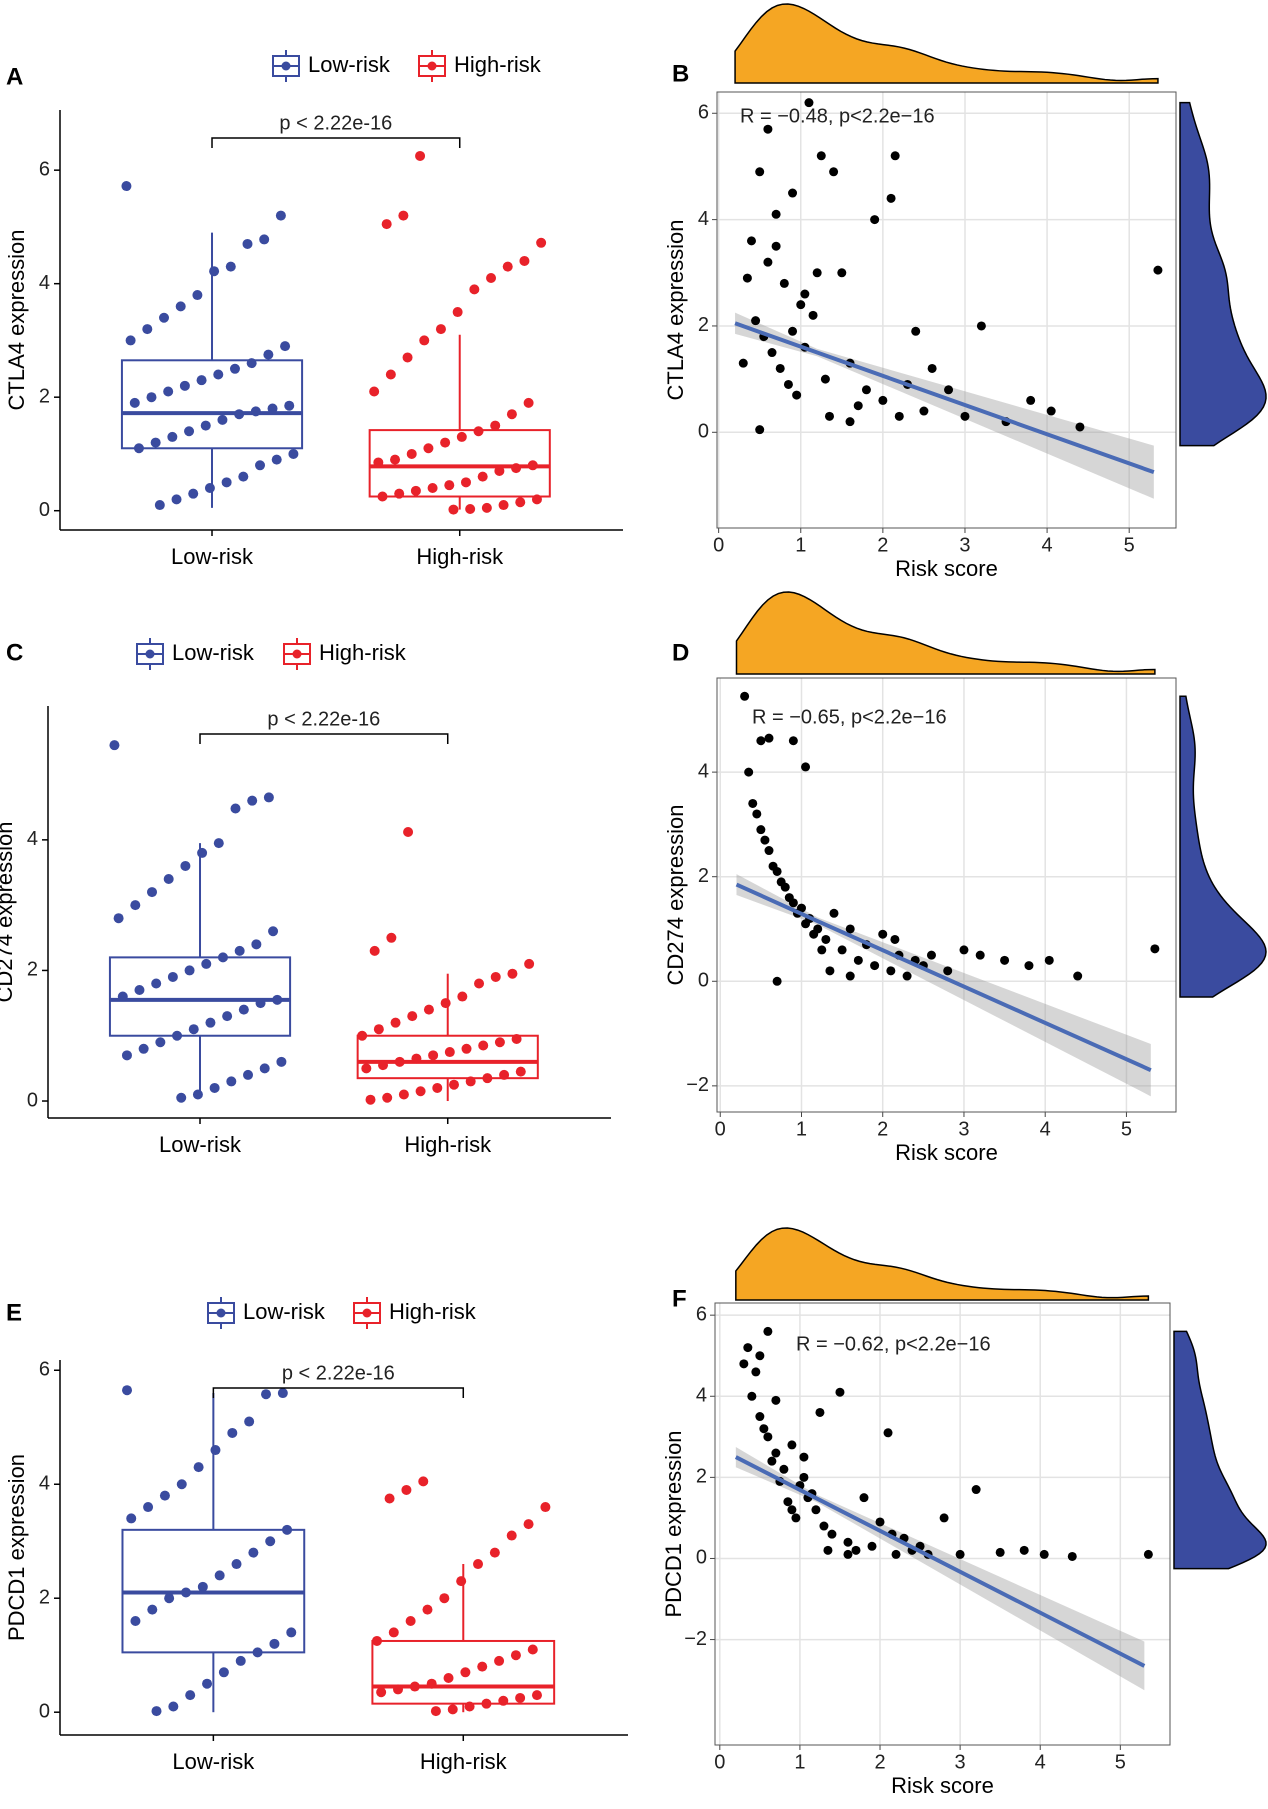  What do you see at coordinates (16, 1547) in the screenshot?
I see `y-axis-label: PDCD1 expression` at bounding box center [16, 1547].